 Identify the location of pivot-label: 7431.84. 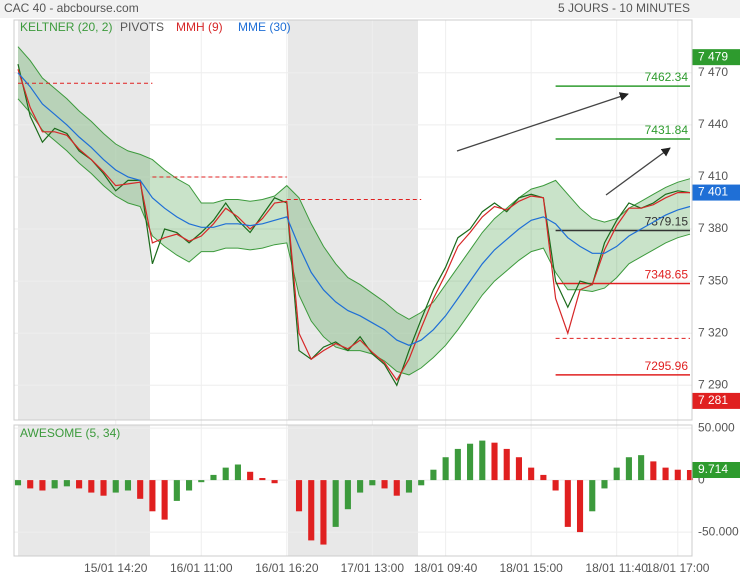
(667, 130).